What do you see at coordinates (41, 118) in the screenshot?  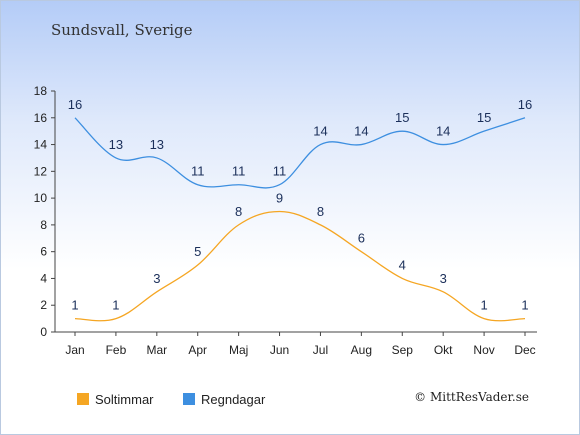 I see `y-tick-label: 16` at bounding box center [41, 118].